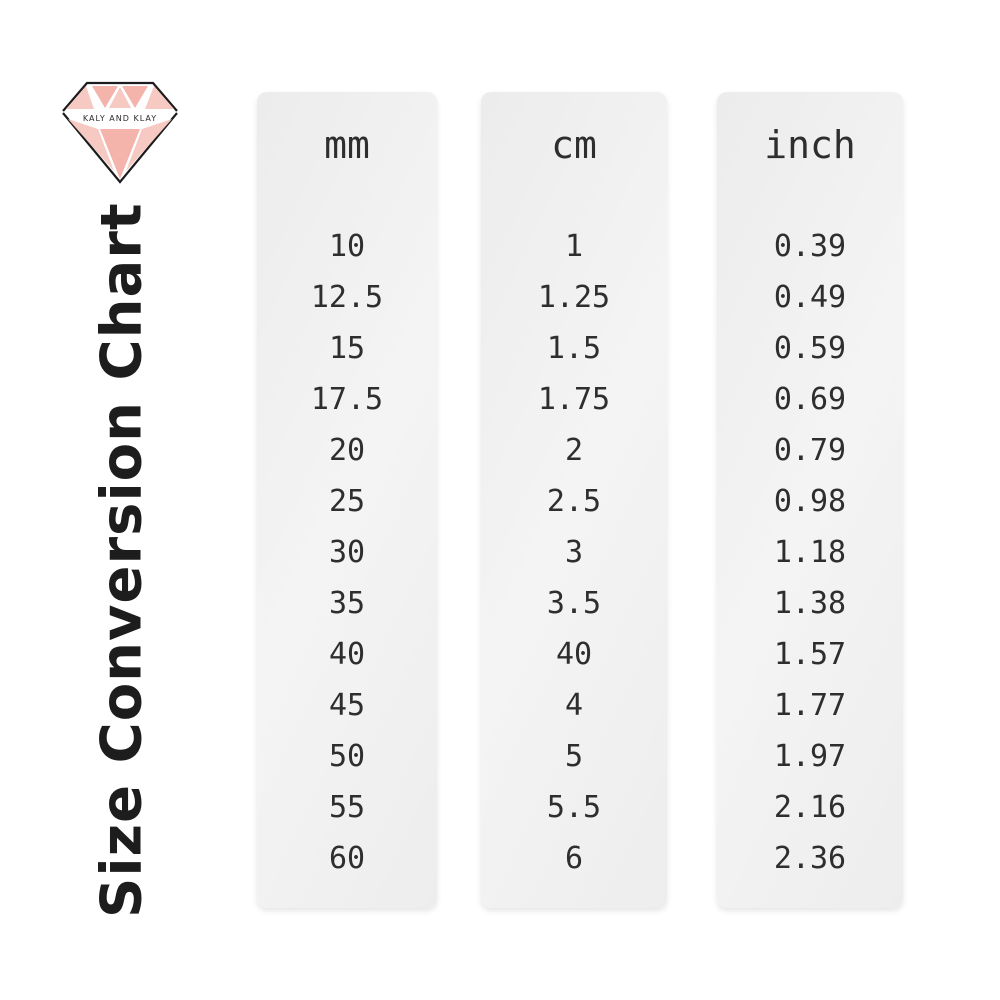 The width and height of the screenshot is (1000, 1000). I want to click on brand-logo: KALY AND KLAY, so click(120, 133).